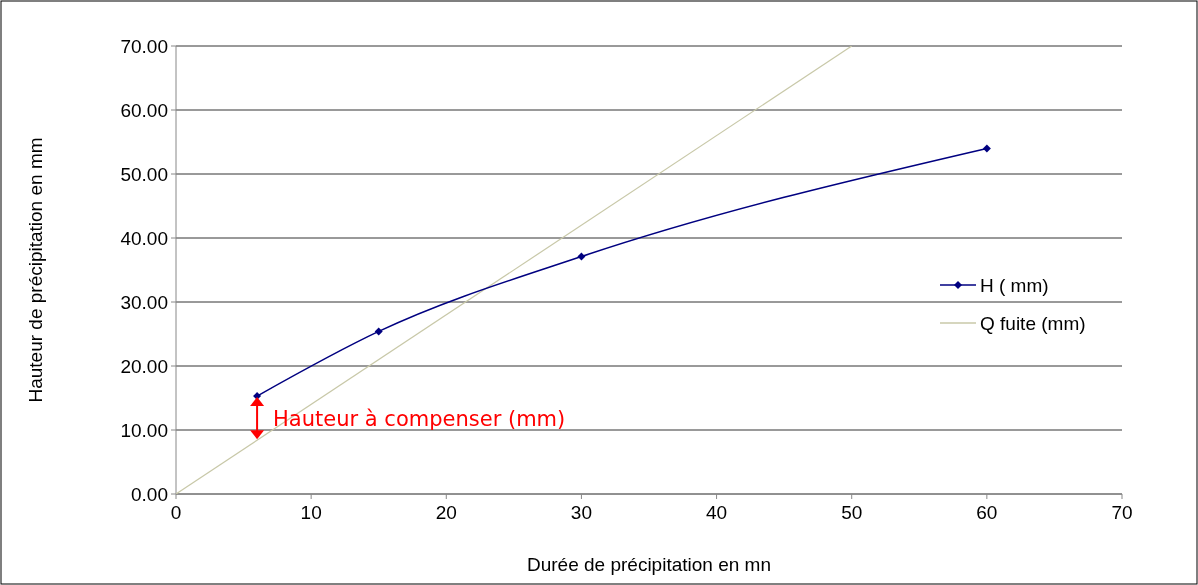 The width and height of the screenshot is (1198, 585). What do you see at coordinates (419, 418) in the screenshot?
I see `annotation: Hauteur à compenser (mm)` at bounding box center [419, 418].